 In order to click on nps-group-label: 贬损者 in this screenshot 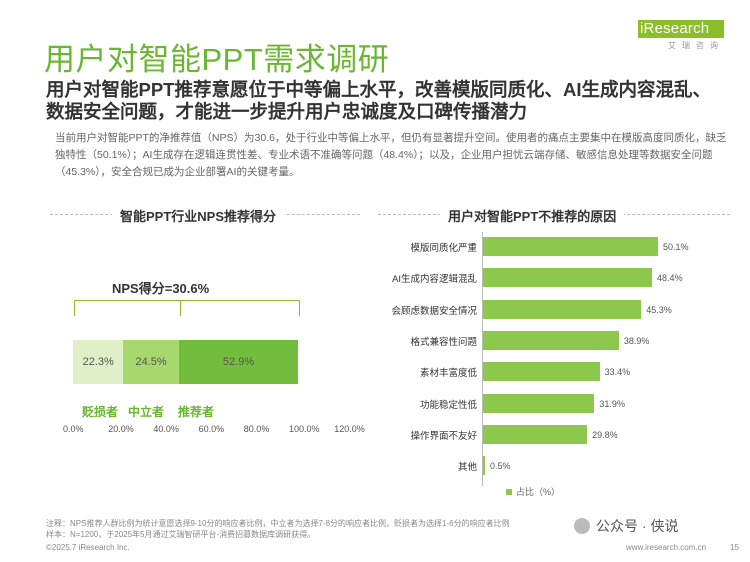, I will do `click(100, 412)`.